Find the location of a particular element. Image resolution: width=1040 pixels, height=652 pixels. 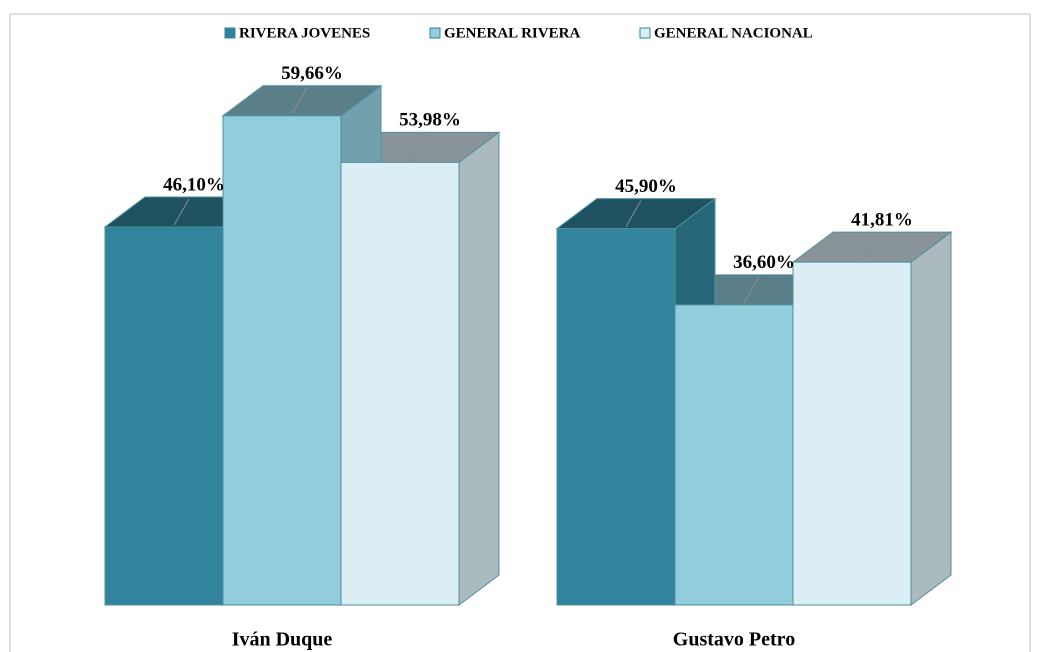

x-tick-label: Iván Duque is located at coordinates (282, 640).